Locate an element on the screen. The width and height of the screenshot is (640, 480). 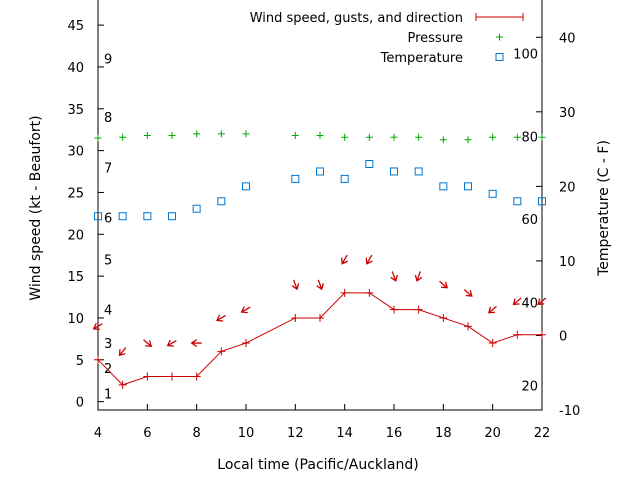
x-tick-label: 20 is located at coordinates (492, 433).